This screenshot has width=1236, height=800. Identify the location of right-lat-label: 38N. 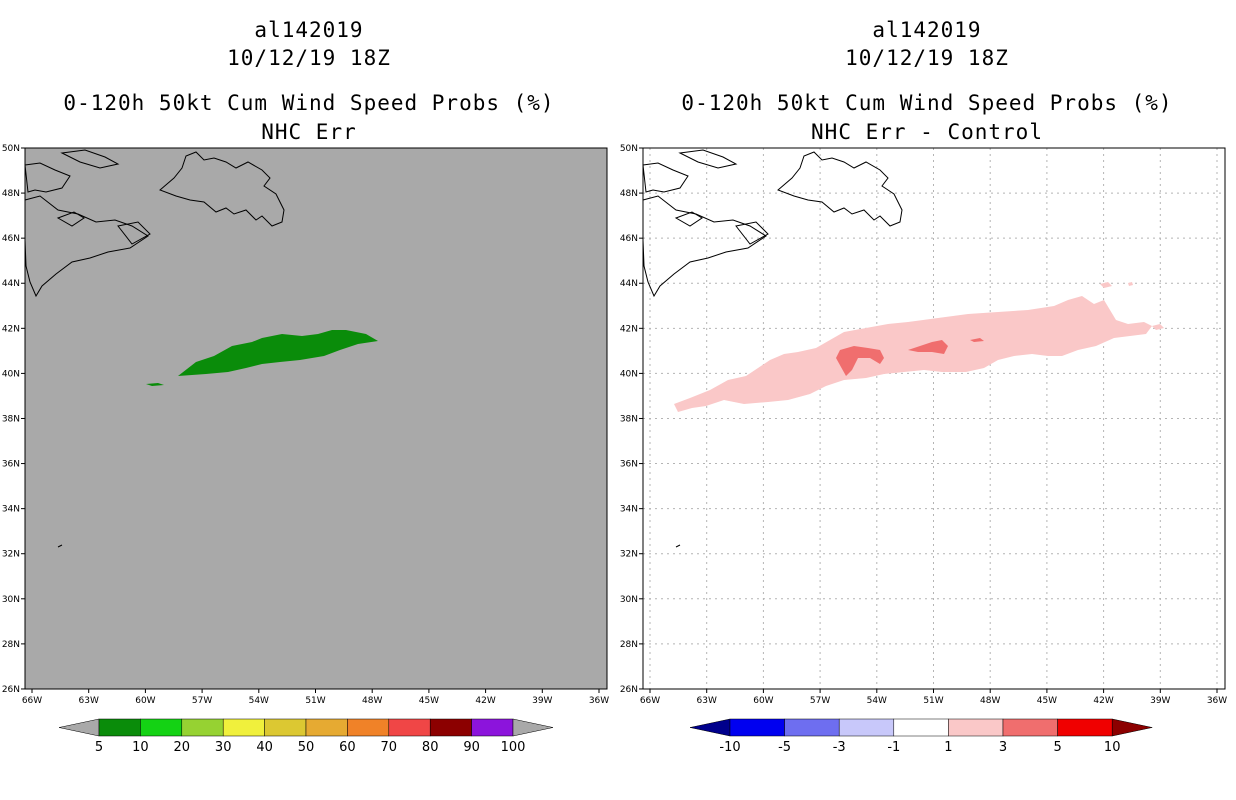
(629, 419).